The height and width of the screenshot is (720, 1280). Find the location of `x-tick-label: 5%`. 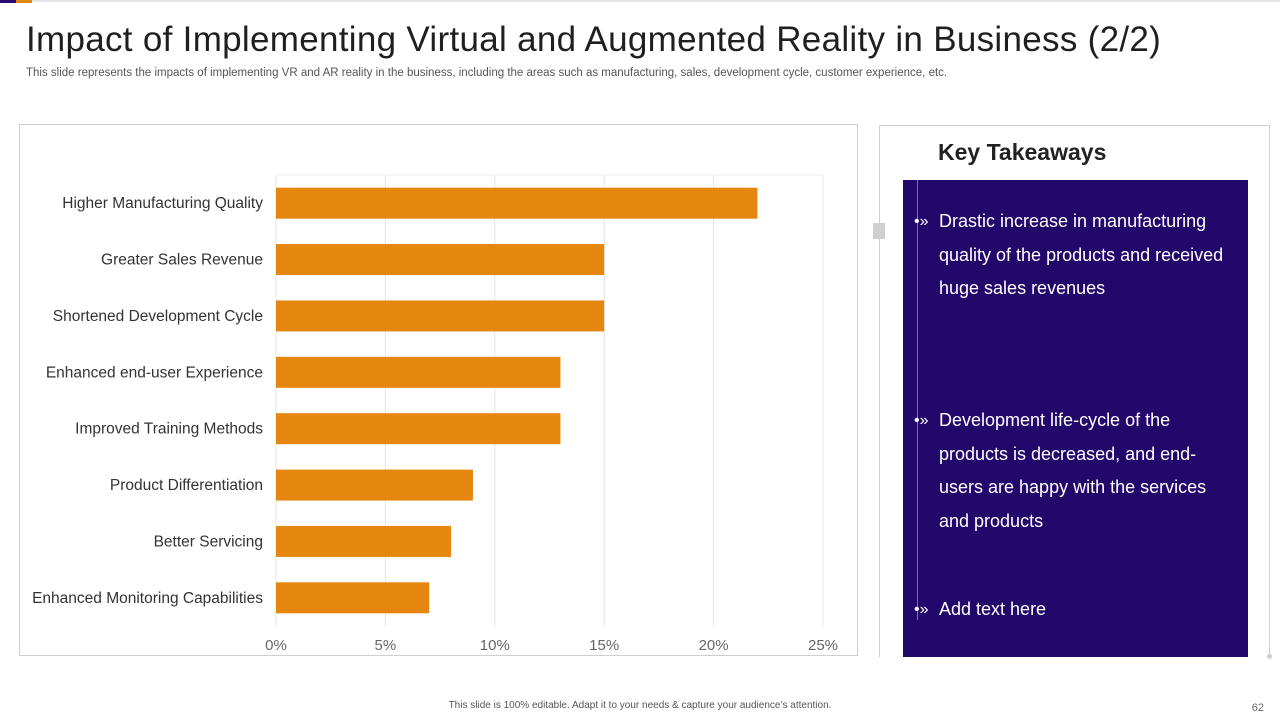

x-tick-label: 5% is located at coordinates (386, 645).